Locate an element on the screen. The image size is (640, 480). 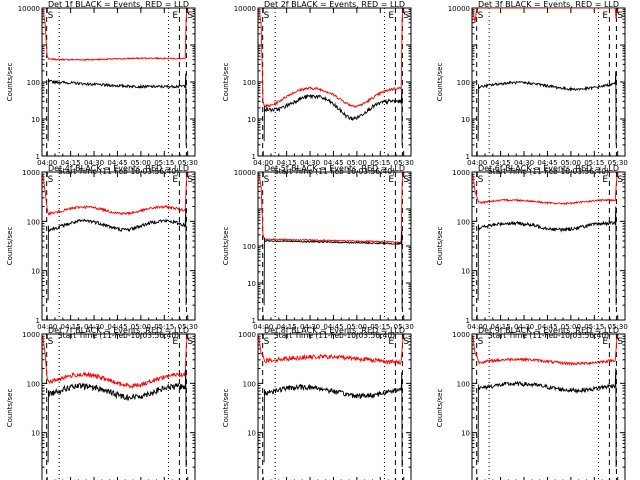
panel-title: Det 9f BLACK = Events, RED = LLD is located at coordinates (548, 330).